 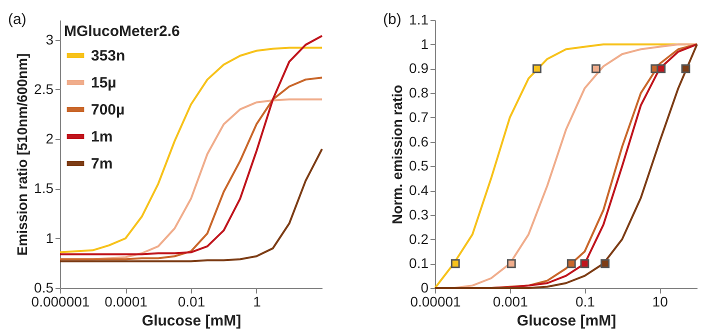 What do you see at coordinates (419, 68) in the screenshot?
I see `y-tick-label: 0.9` at bounding box center [419, 68].